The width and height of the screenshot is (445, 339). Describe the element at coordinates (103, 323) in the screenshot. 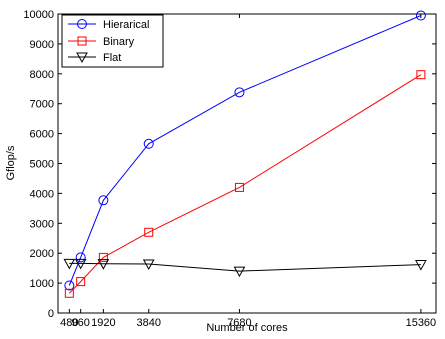

I see `x-tick-label: 1920` at that location.